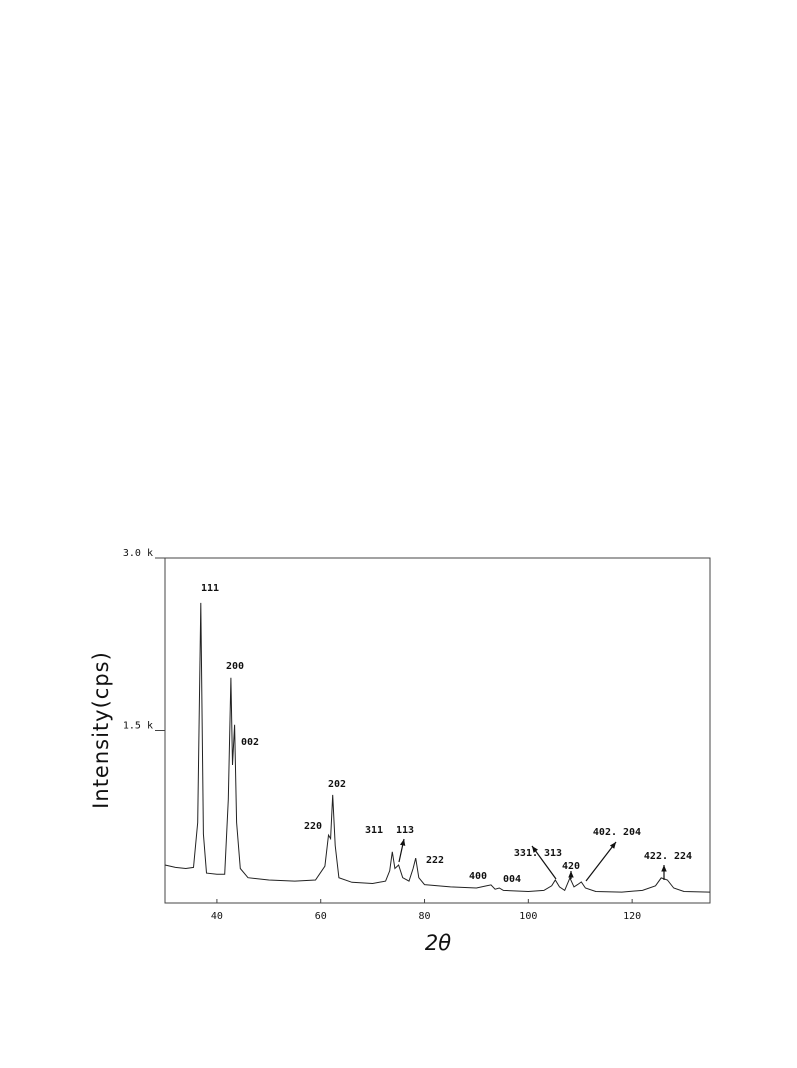  I want to click on peak-label: 420, so click(571, 866).